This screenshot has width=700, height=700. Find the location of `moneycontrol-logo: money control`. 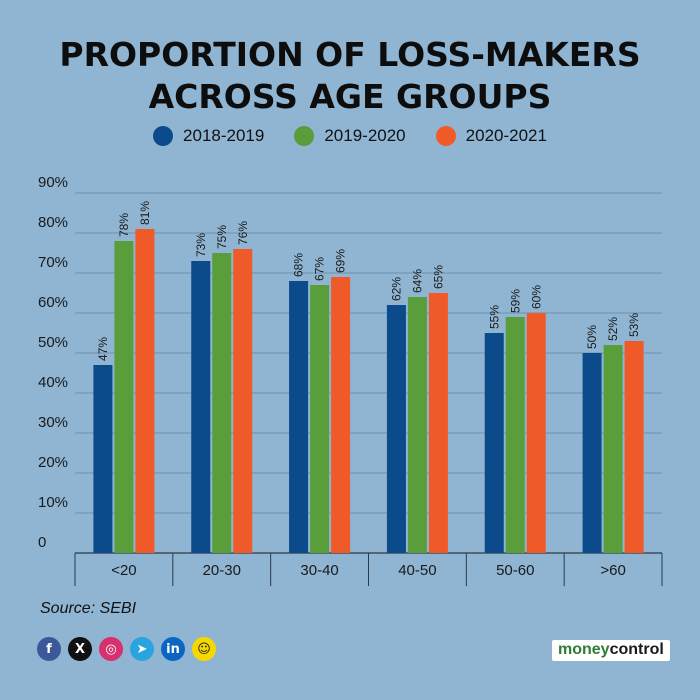

moneycontrol-logo: money control is located at coordinates (611, 650).